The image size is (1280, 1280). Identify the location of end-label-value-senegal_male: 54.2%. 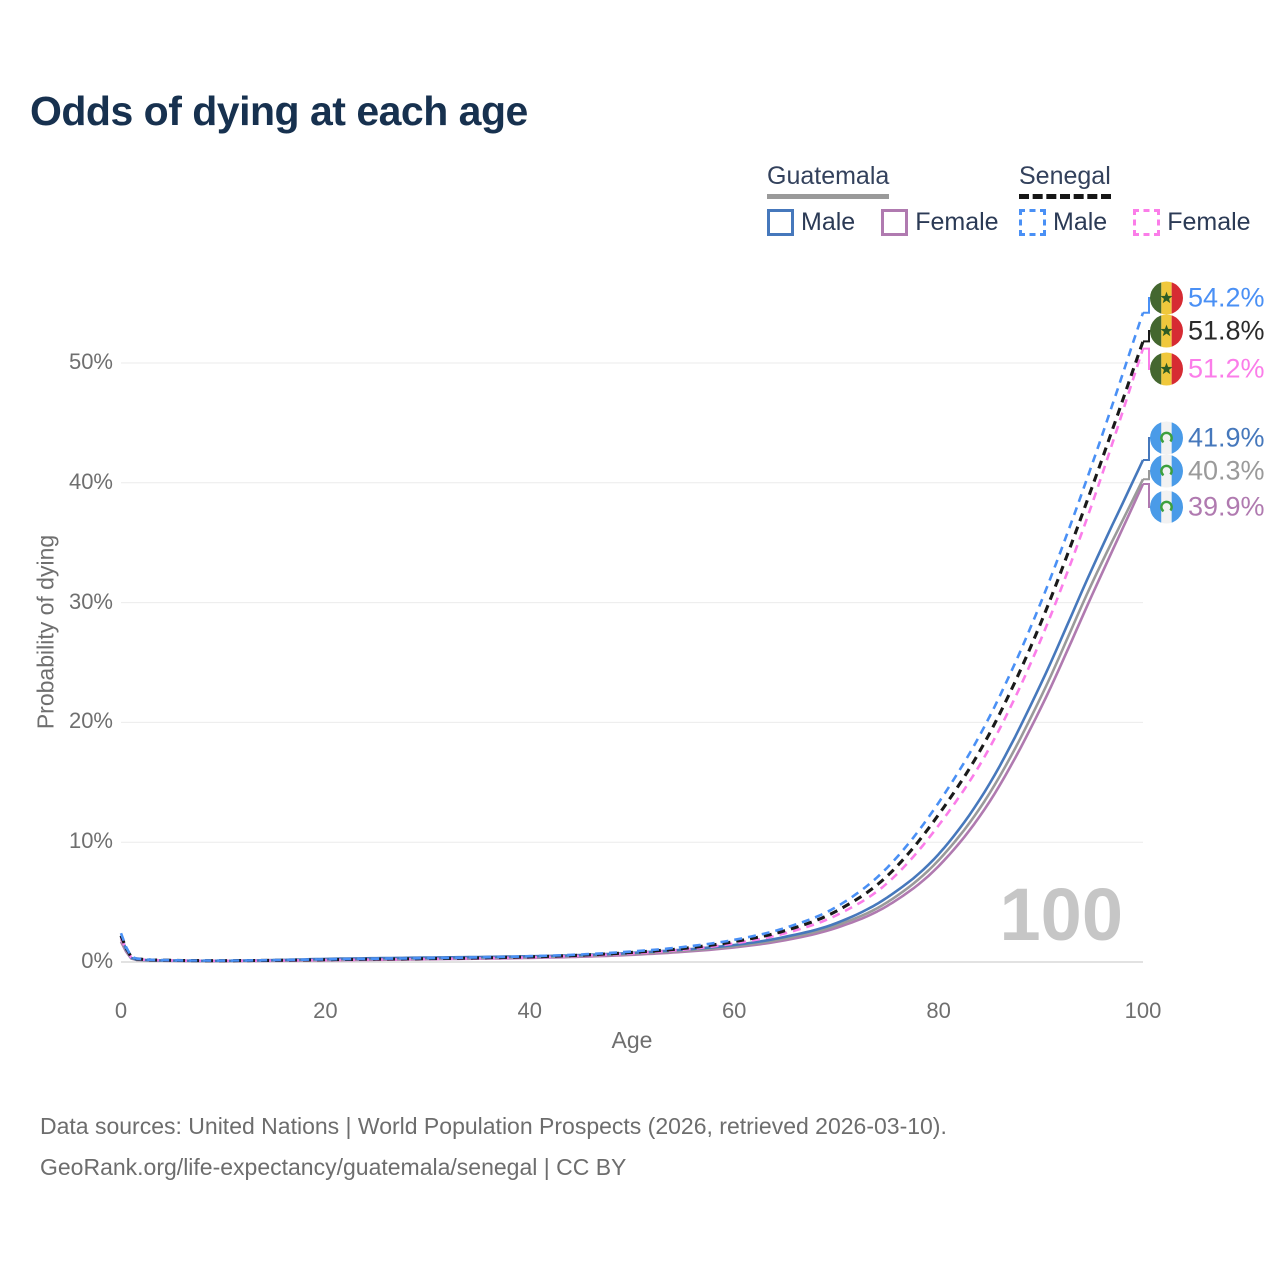
(1226, 297).